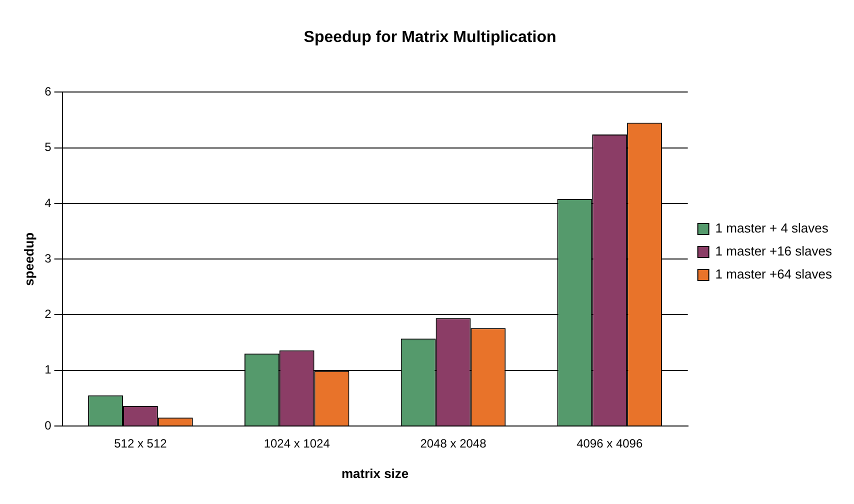 The image size is (854, 504). Describe the element at coordinates (48, 314) in the screenshot. I see `y-tick-label: 2` at that location.